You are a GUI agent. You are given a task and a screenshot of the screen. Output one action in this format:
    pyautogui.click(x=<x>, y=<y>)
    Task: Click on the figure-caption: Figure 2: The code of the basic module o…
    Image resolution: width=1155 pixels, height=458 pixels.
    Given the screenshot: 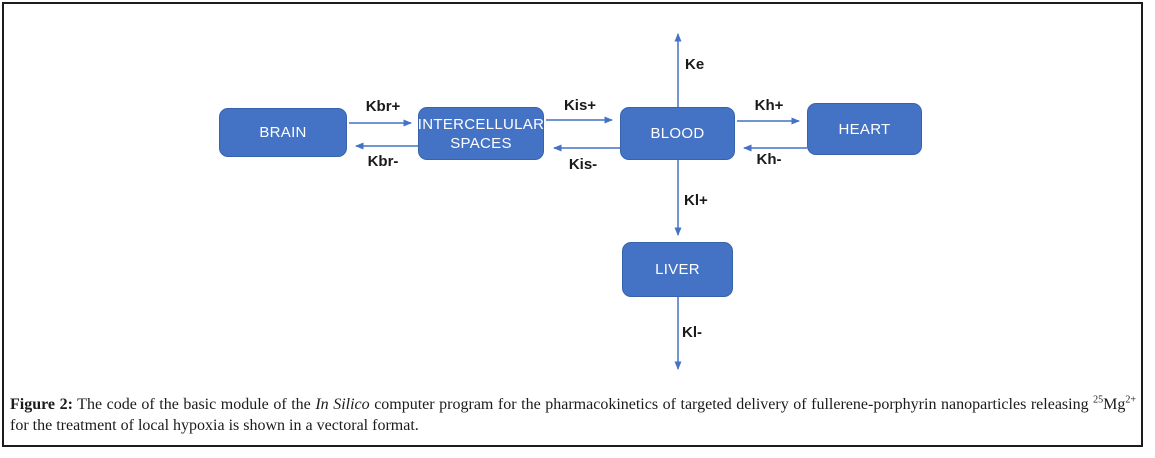 What is the action you would take?
    pyautogui.click(x=573, y=415)
    